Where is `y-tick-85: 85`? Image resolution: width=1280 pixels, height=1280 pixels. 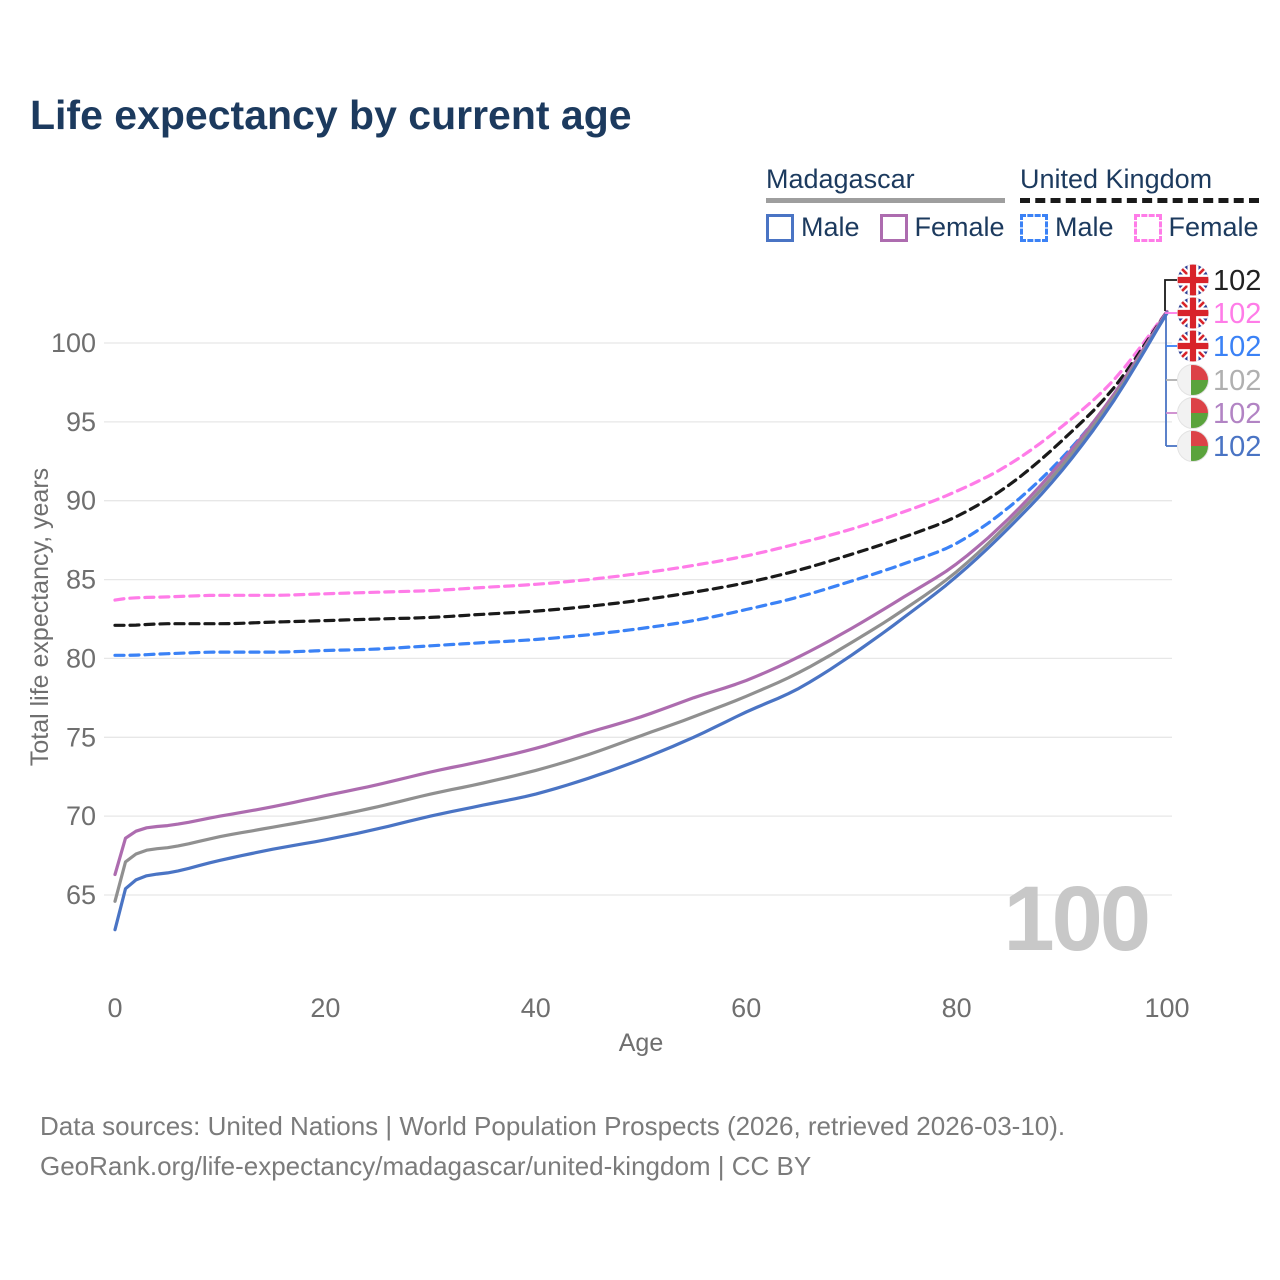 y-tick-85: 85 is located at coordinates (81, 580).